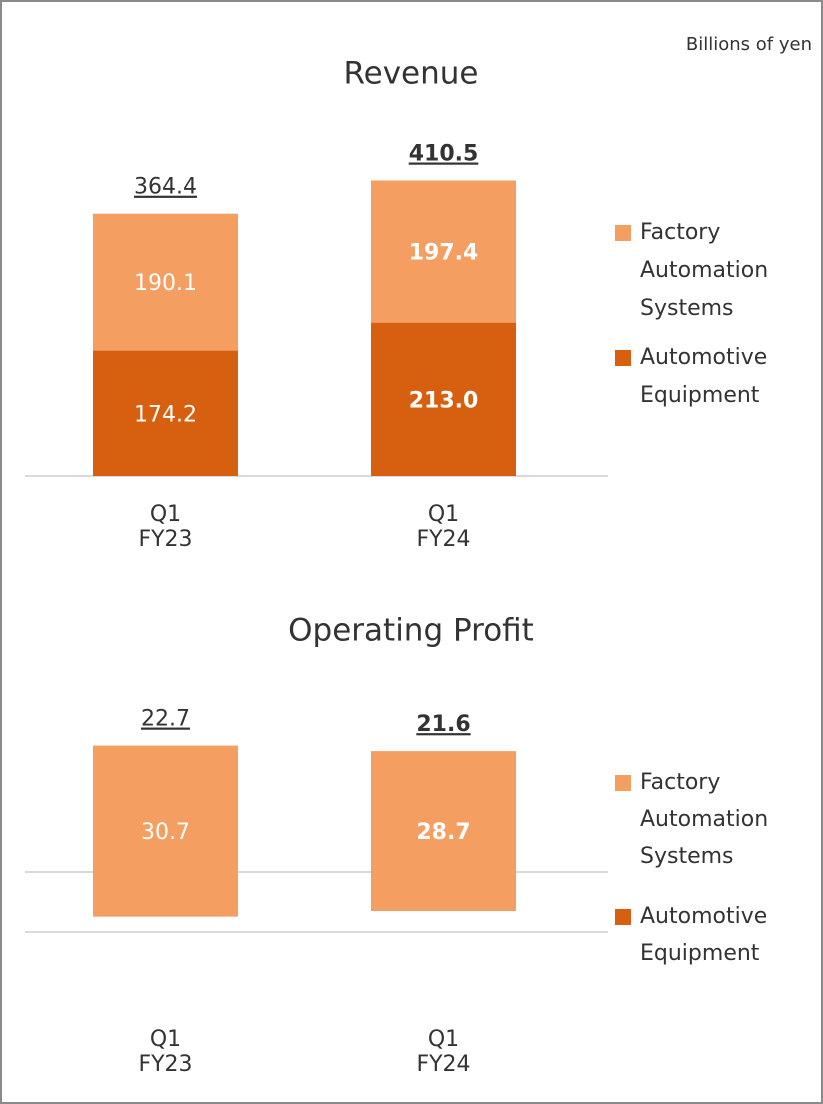 This screenshot has width=823, height=1104. I want to click on value-label: 28.7, so click(443, 832).